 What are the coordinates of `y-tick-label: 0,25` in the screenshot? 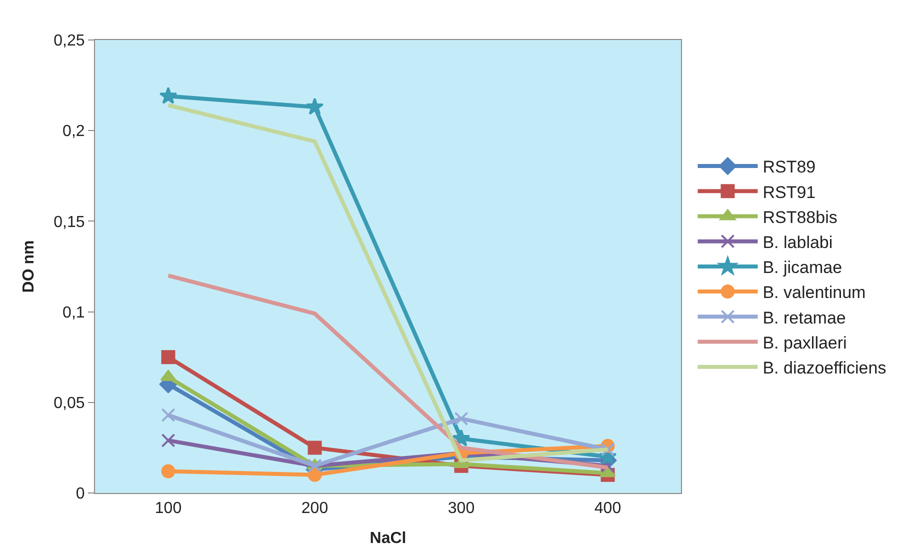 It's located at (69, 41).